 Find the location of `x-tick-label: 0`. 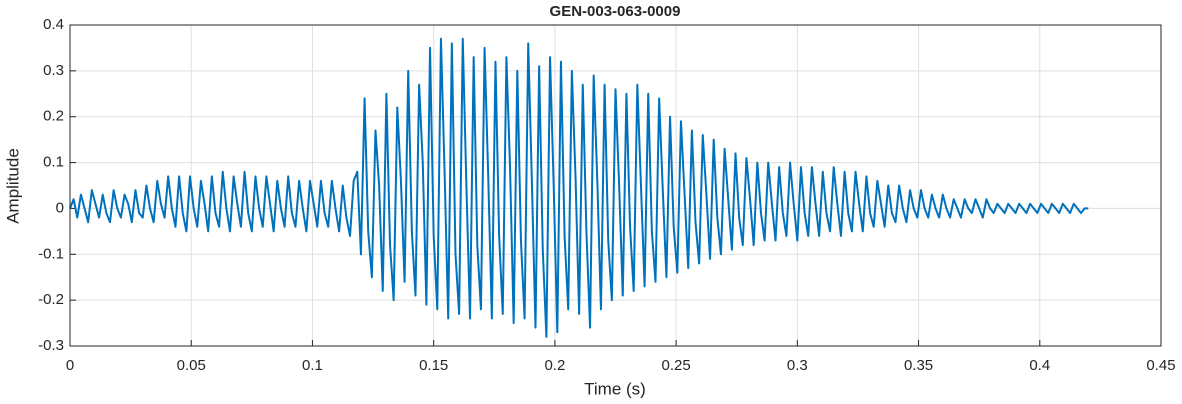

x-tick-label: 0 is located at coordinates (70, 365).